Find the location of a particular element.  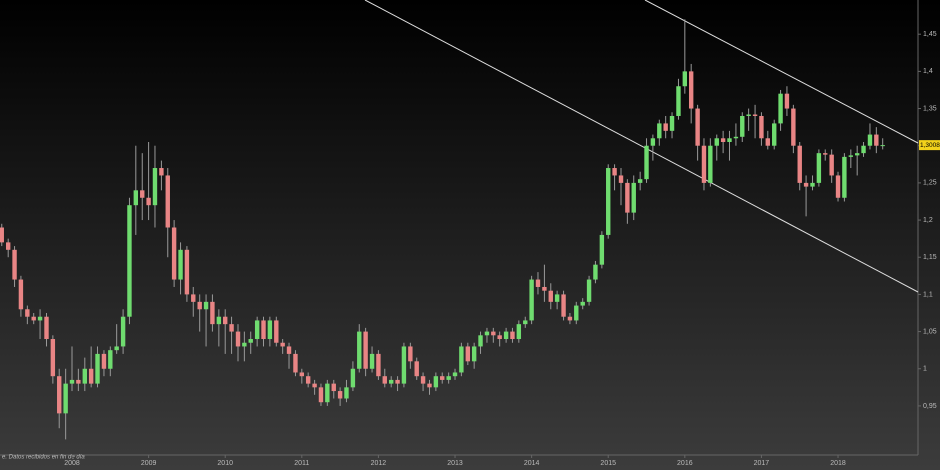

x-tick-label: 2011 is located at coordinates (301, 463).